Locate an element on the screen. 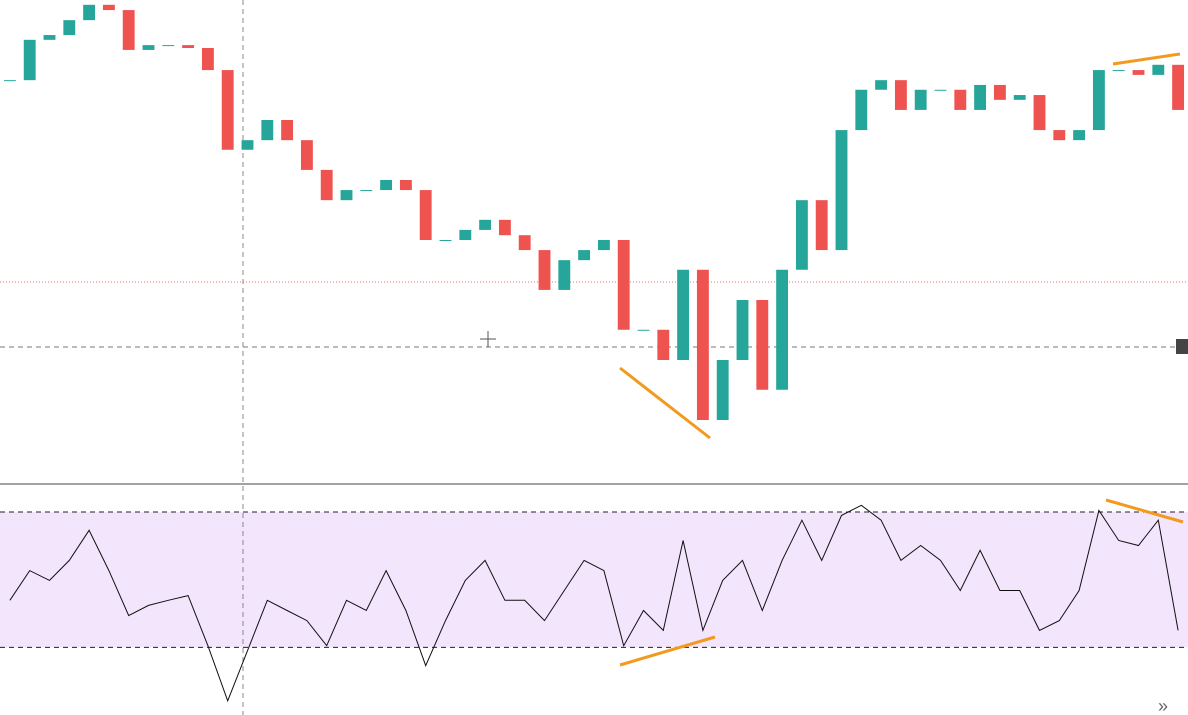 The width and height of the screenshot is (1188, 715). scroll-button: » is located at coordinates (1163, 705).